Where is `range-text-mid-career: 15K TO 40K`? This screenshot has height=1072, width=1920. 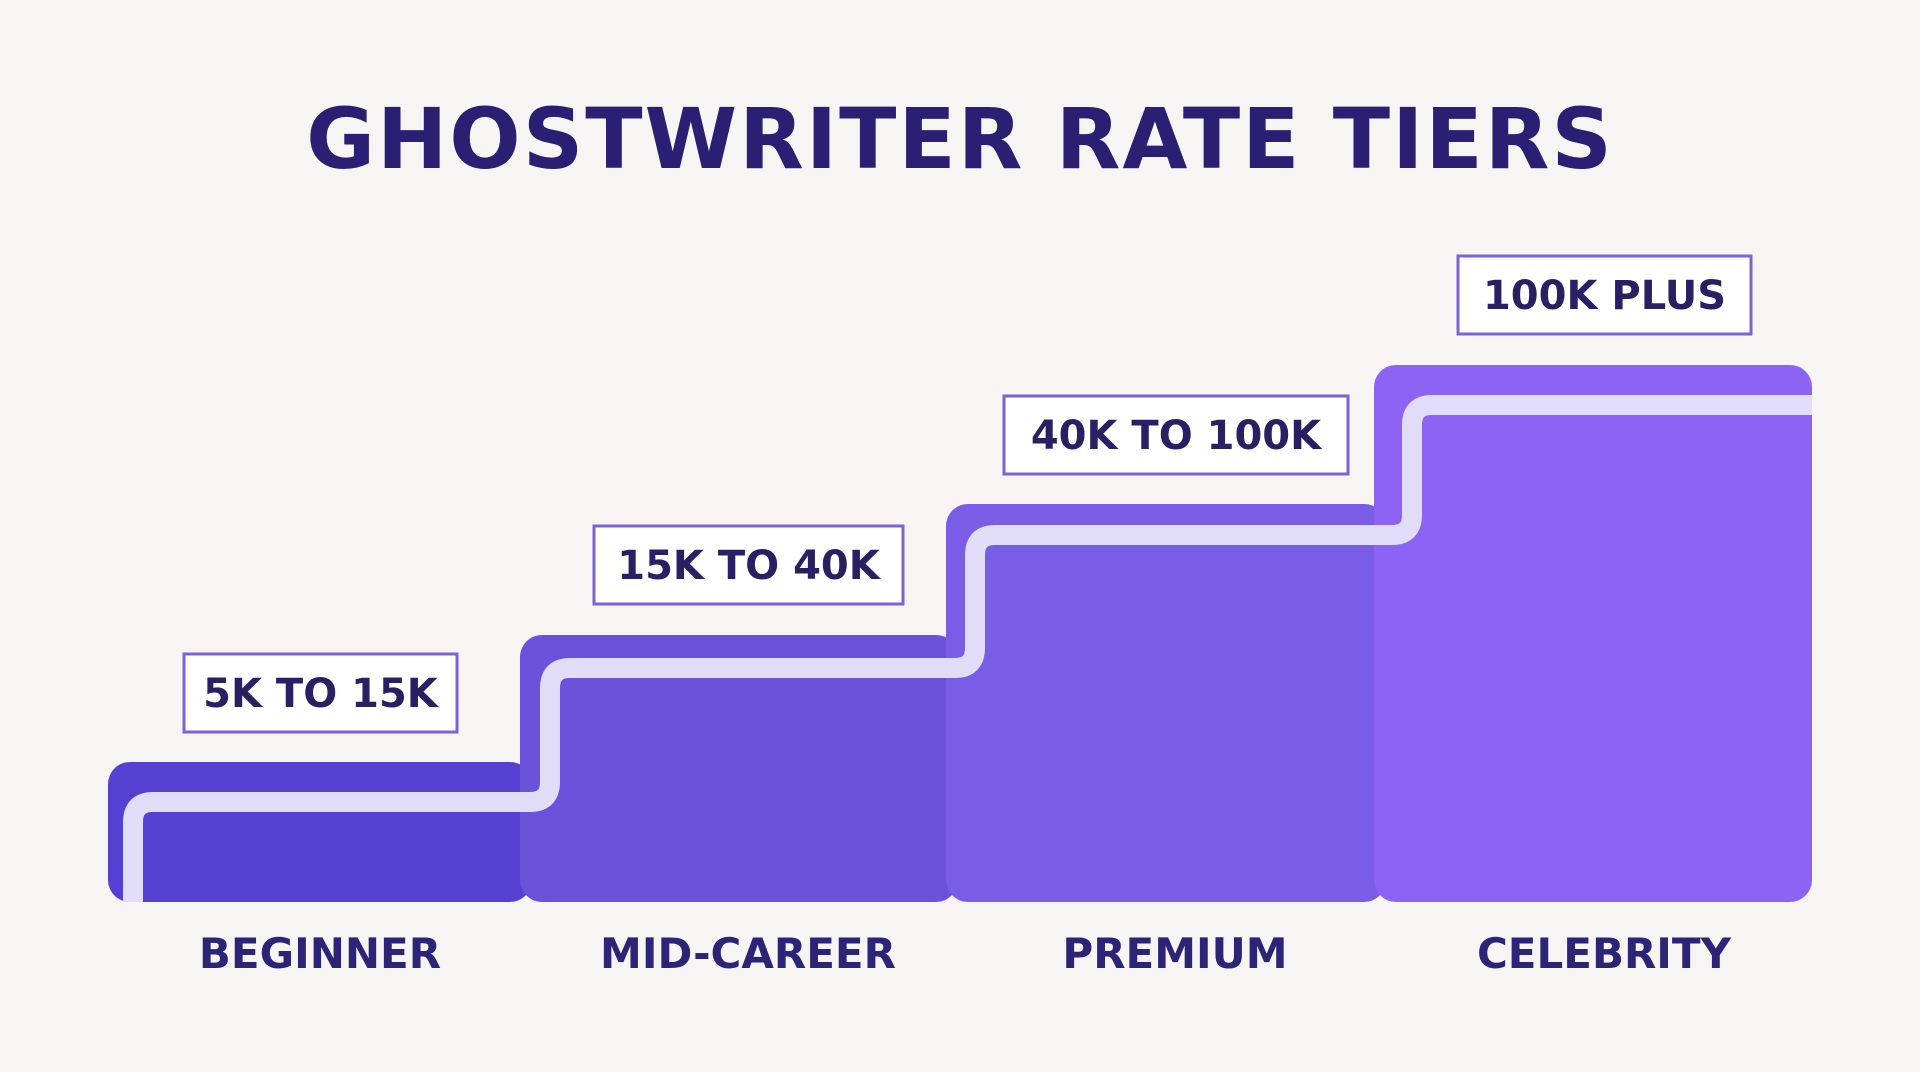
range-text-mid-career: 15K TO 40K is located at coordinates (749, 566).